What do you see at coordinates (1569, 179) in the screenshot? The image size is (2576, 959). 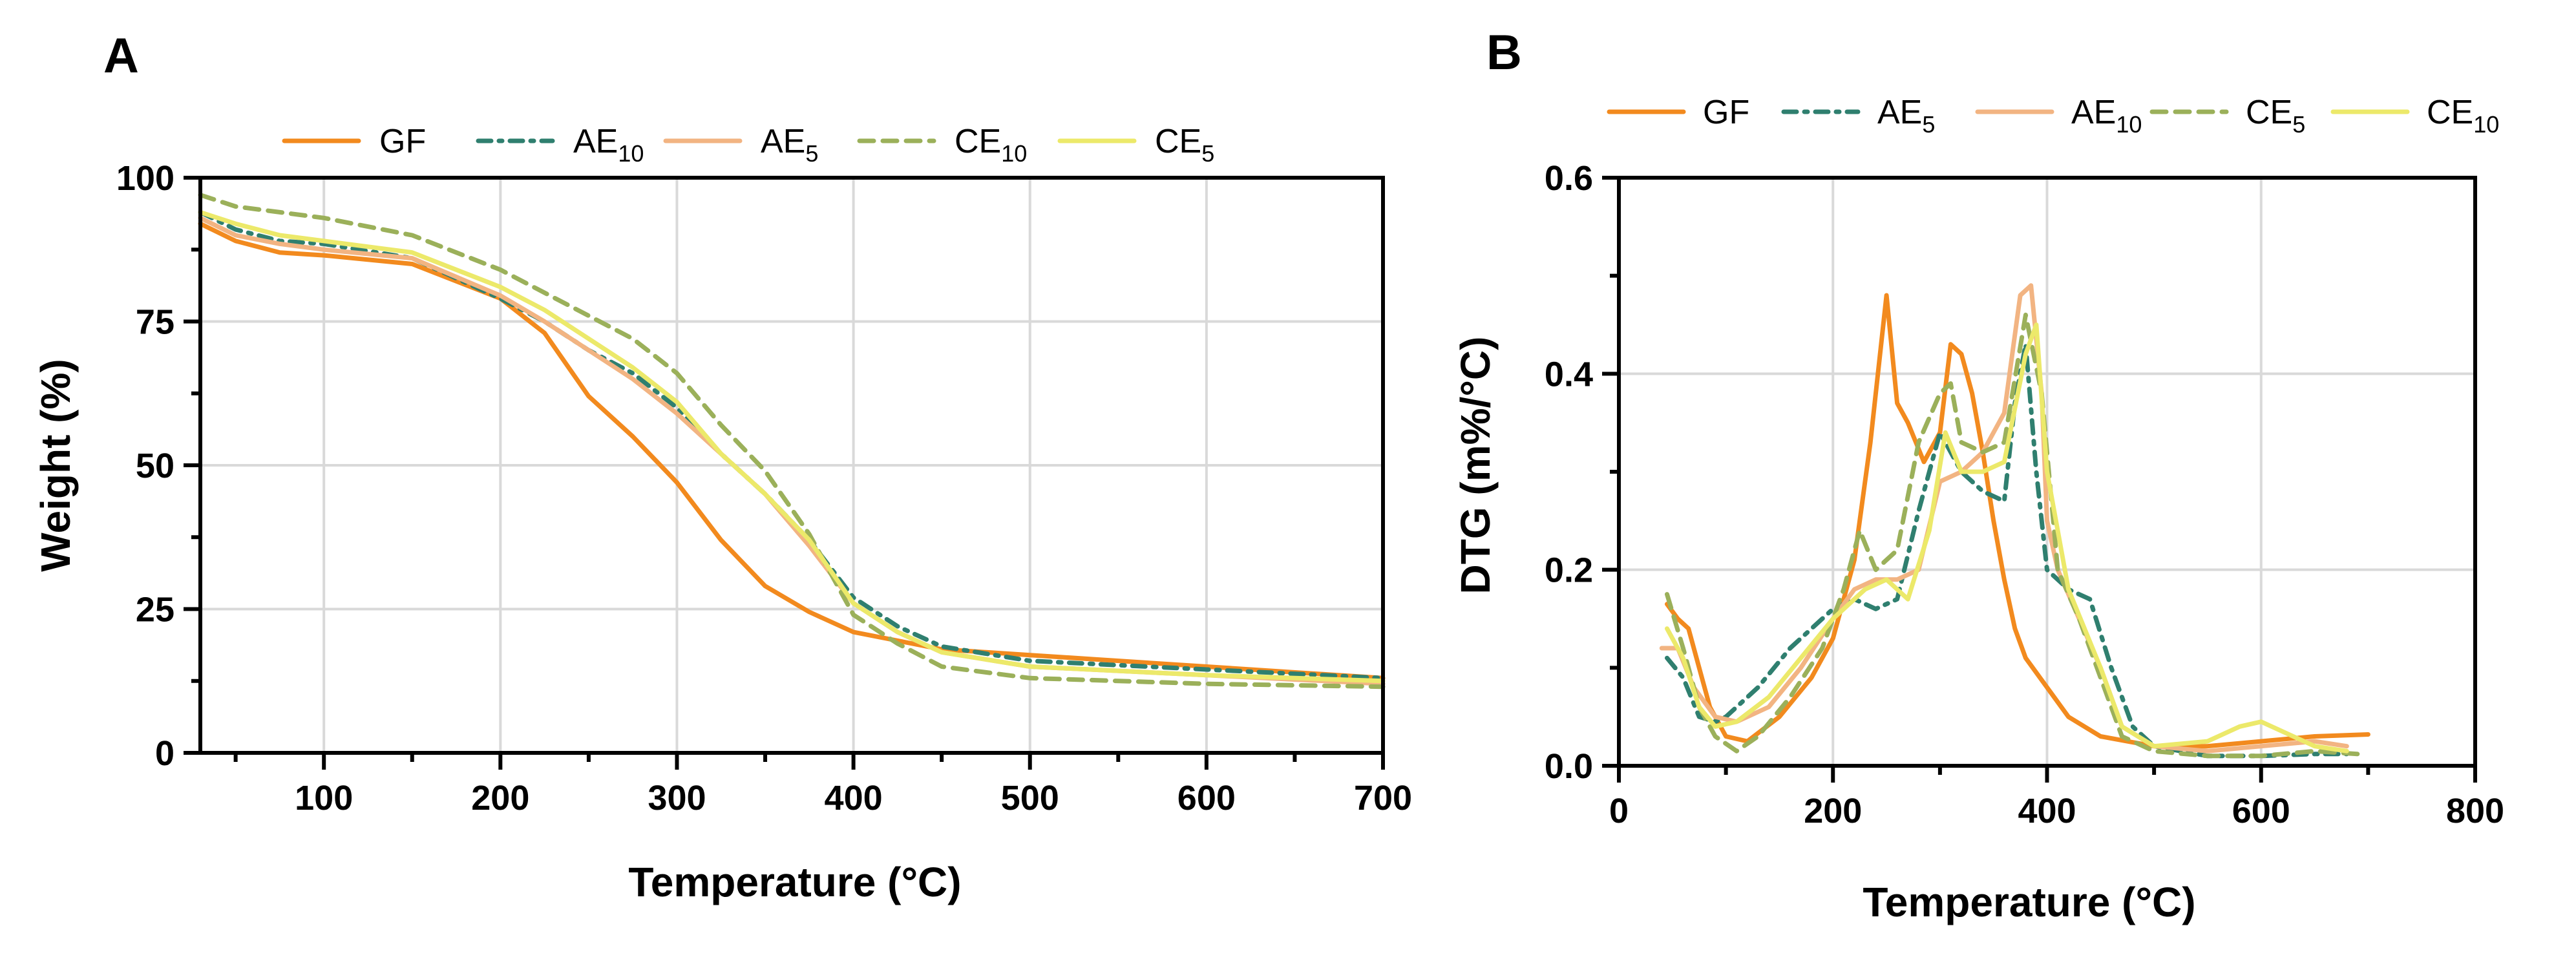 I see `y-tick-label: 0.6` at bounding box center [1569, 179].